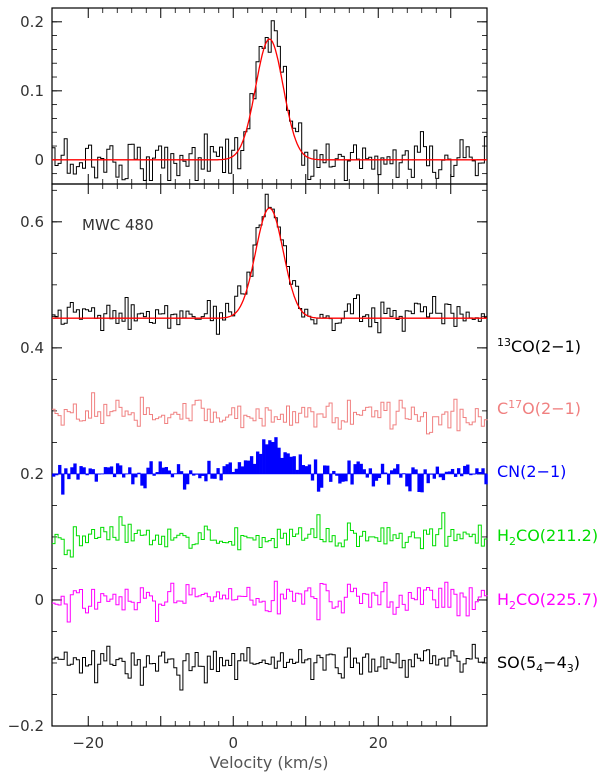 Image resolution: width=600 pixels, height=774 pixels. Describe the element at coordinates (32, 474) in the screenshot. I see `y-tick-label: 0.2` at that location.